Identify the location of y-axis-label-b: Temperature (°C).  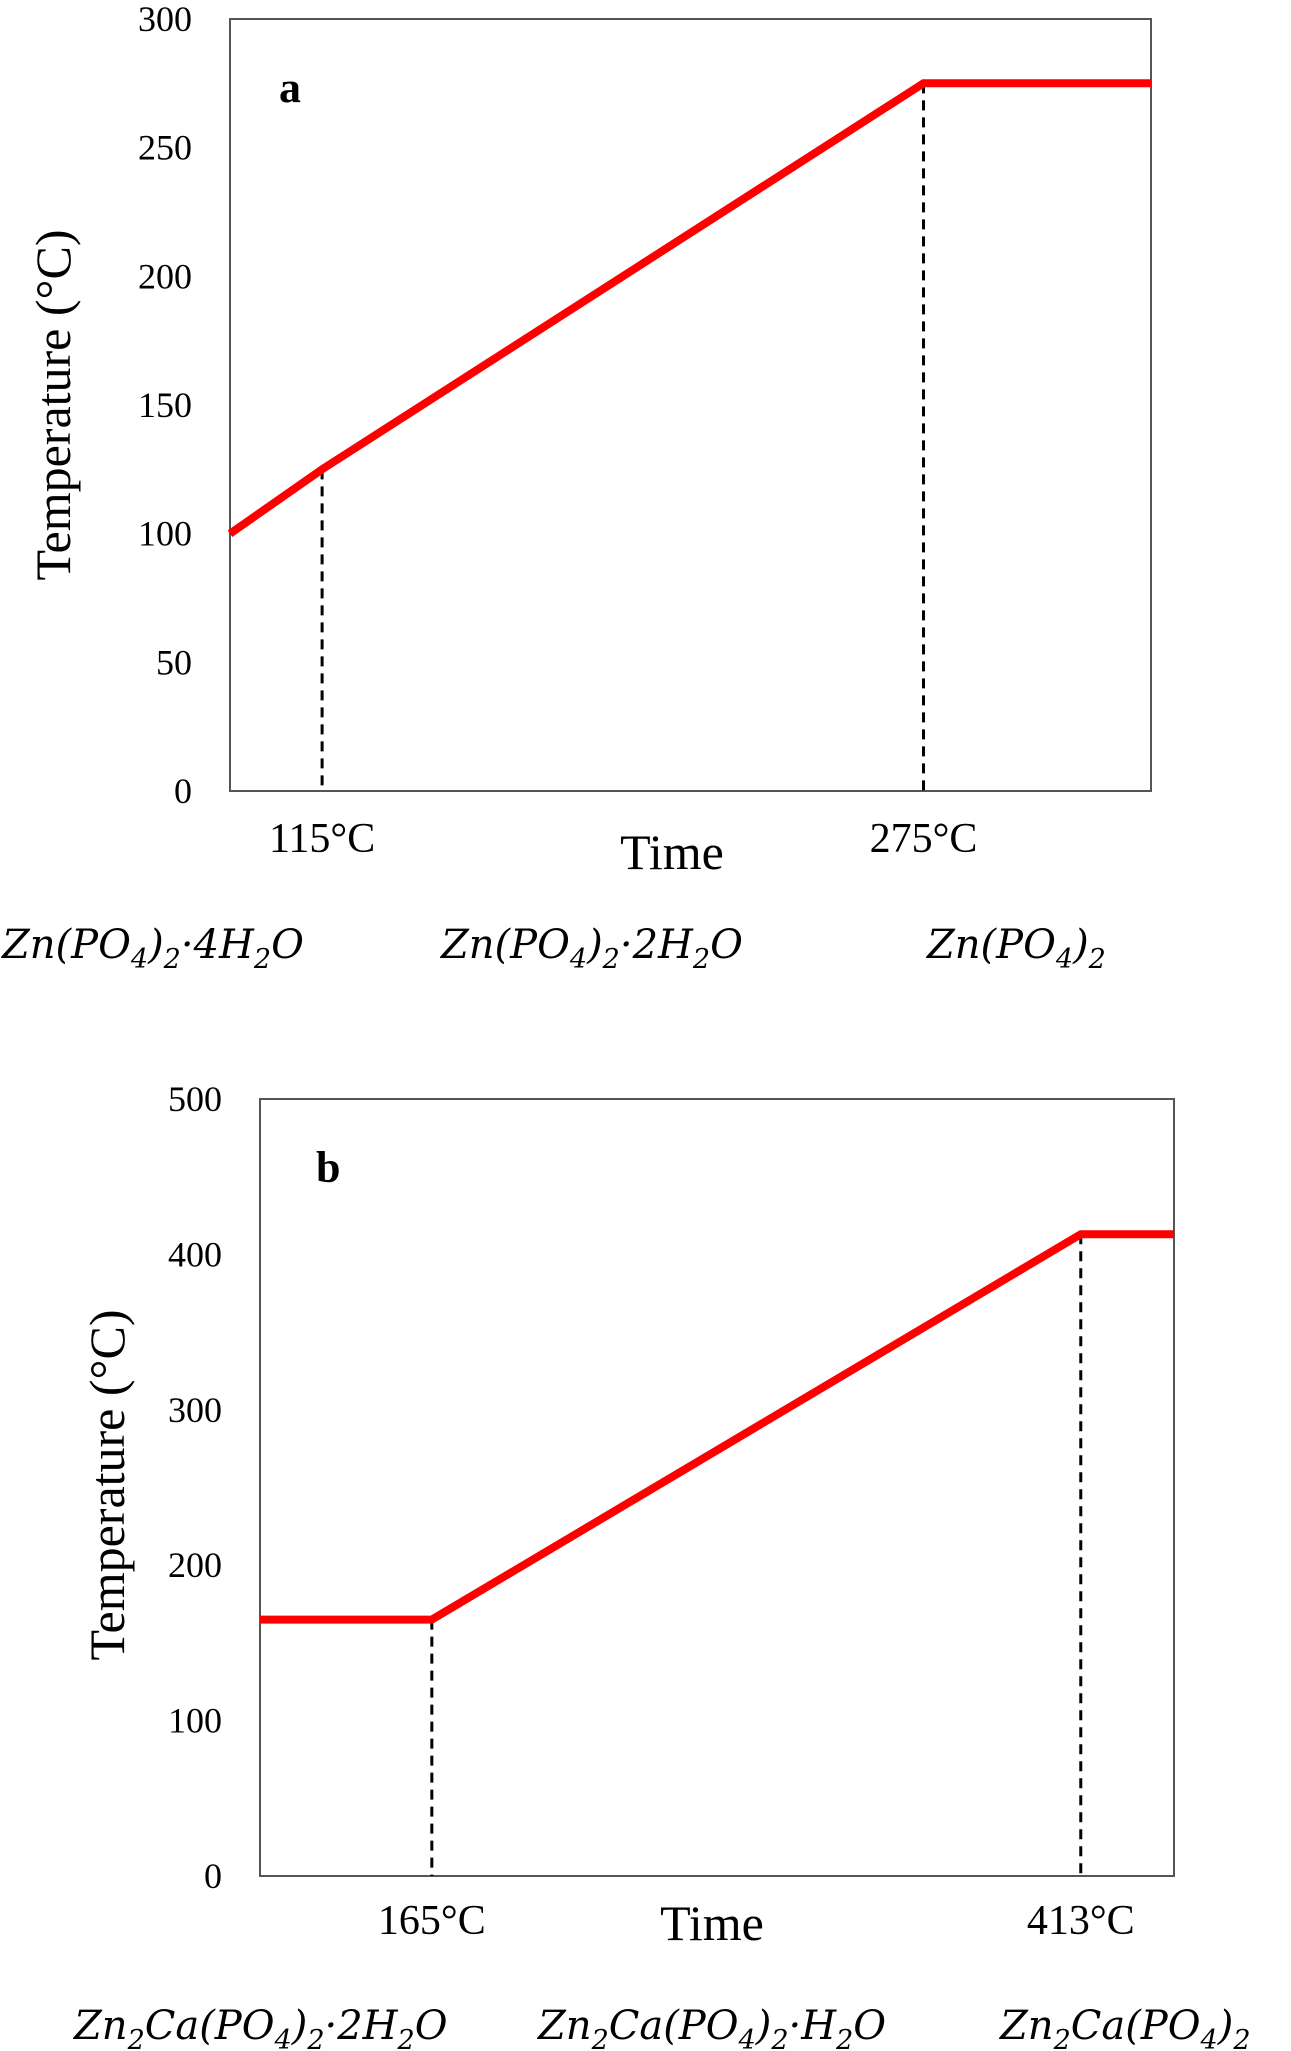
(107, 1484).